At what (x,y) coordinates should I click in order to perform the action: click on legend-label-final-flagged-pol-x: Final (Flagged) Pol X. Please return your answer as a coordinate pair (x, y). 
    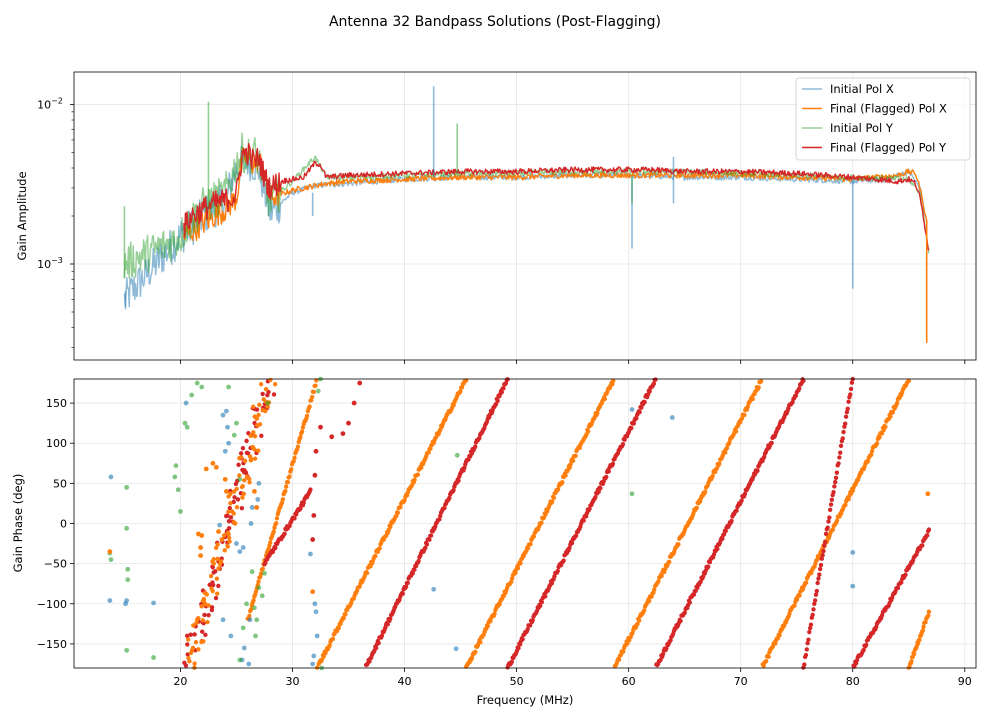
    Looking at the image, I should click on (888, 109).